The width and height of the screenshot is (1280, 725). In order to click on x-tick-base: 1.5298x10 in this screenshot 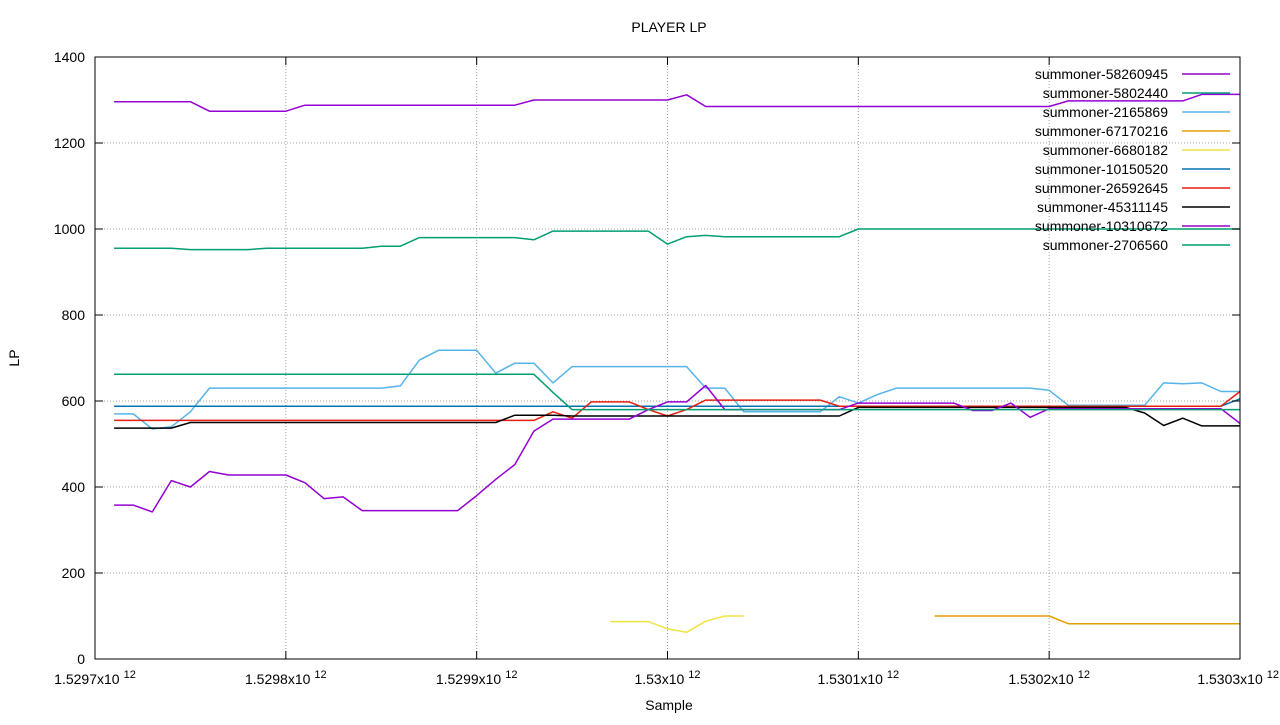, I will do `click(278, 679)`.